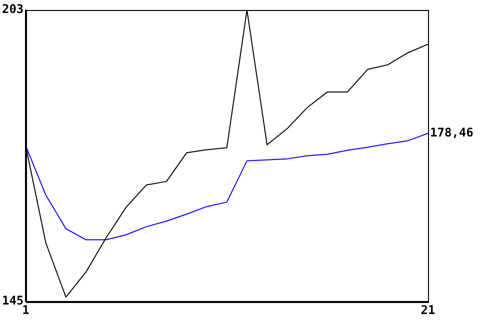  What do you see at coordinates (26, 309) in the screenshot?
I see `x-tick-label: 1` at bounding box center [26, 309].